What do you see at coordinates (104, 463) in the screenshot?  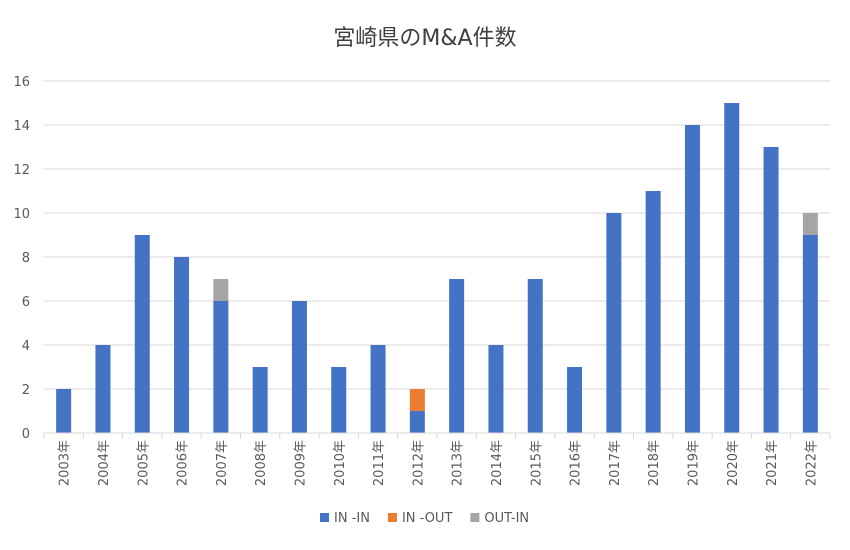 I see `x-tick-label: 2004年` at bounding box center [104, 463].